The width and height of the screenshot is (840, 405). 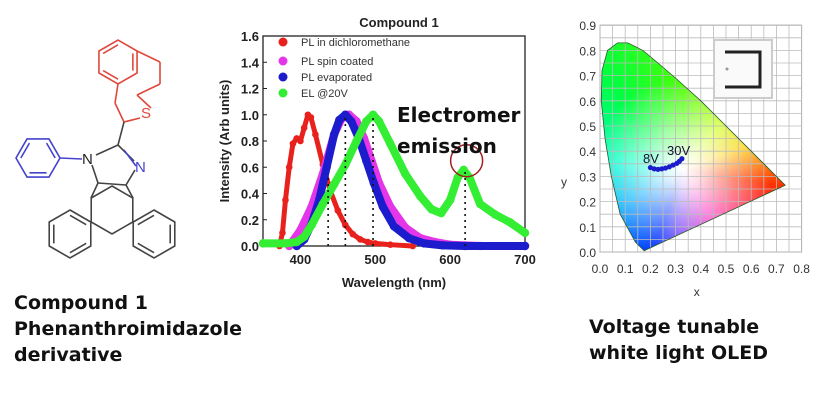 What do you see at coordinates (587, 253) in the screenshot?
I see `y-tick-label: 0.0` at bounding box center [587, 253].